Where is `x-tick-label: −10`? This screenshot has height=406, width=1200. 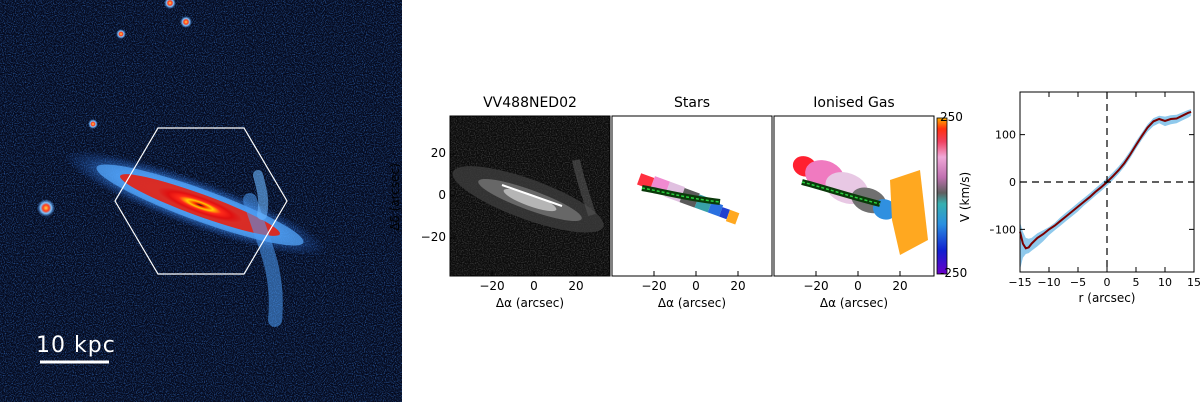
x-tick-label: −10 is located at coordinates (1048, 282).